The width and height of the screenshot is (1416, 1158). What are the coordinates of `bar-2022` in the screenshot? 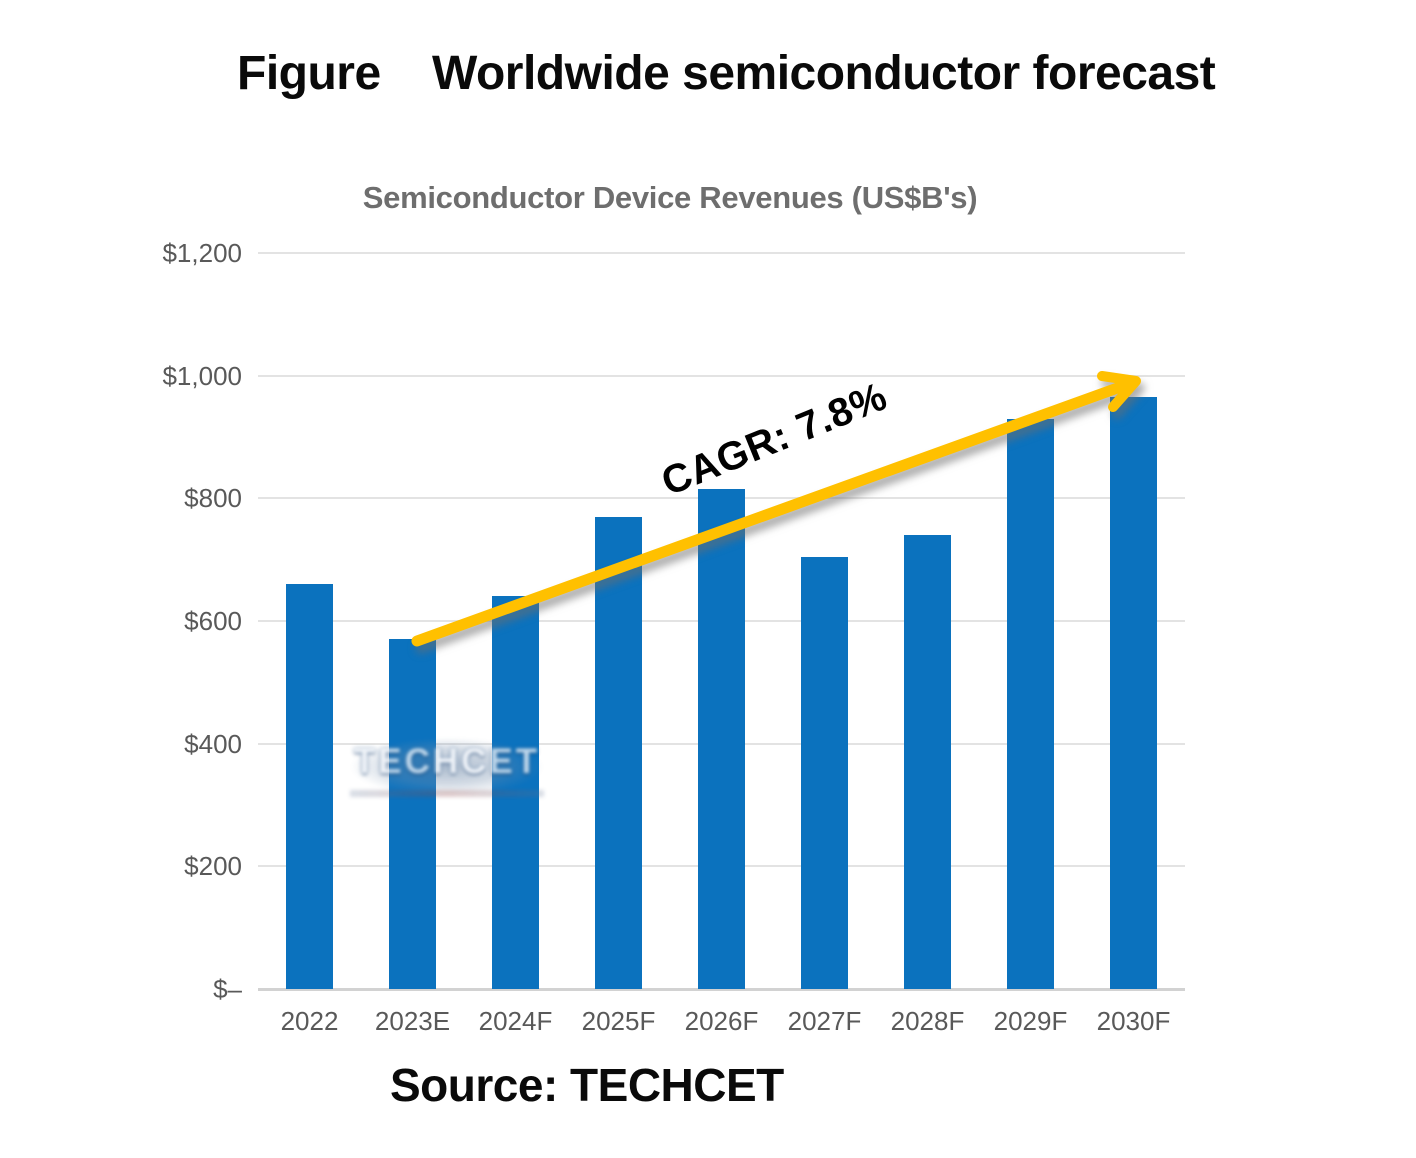 It's located at (309, 786).